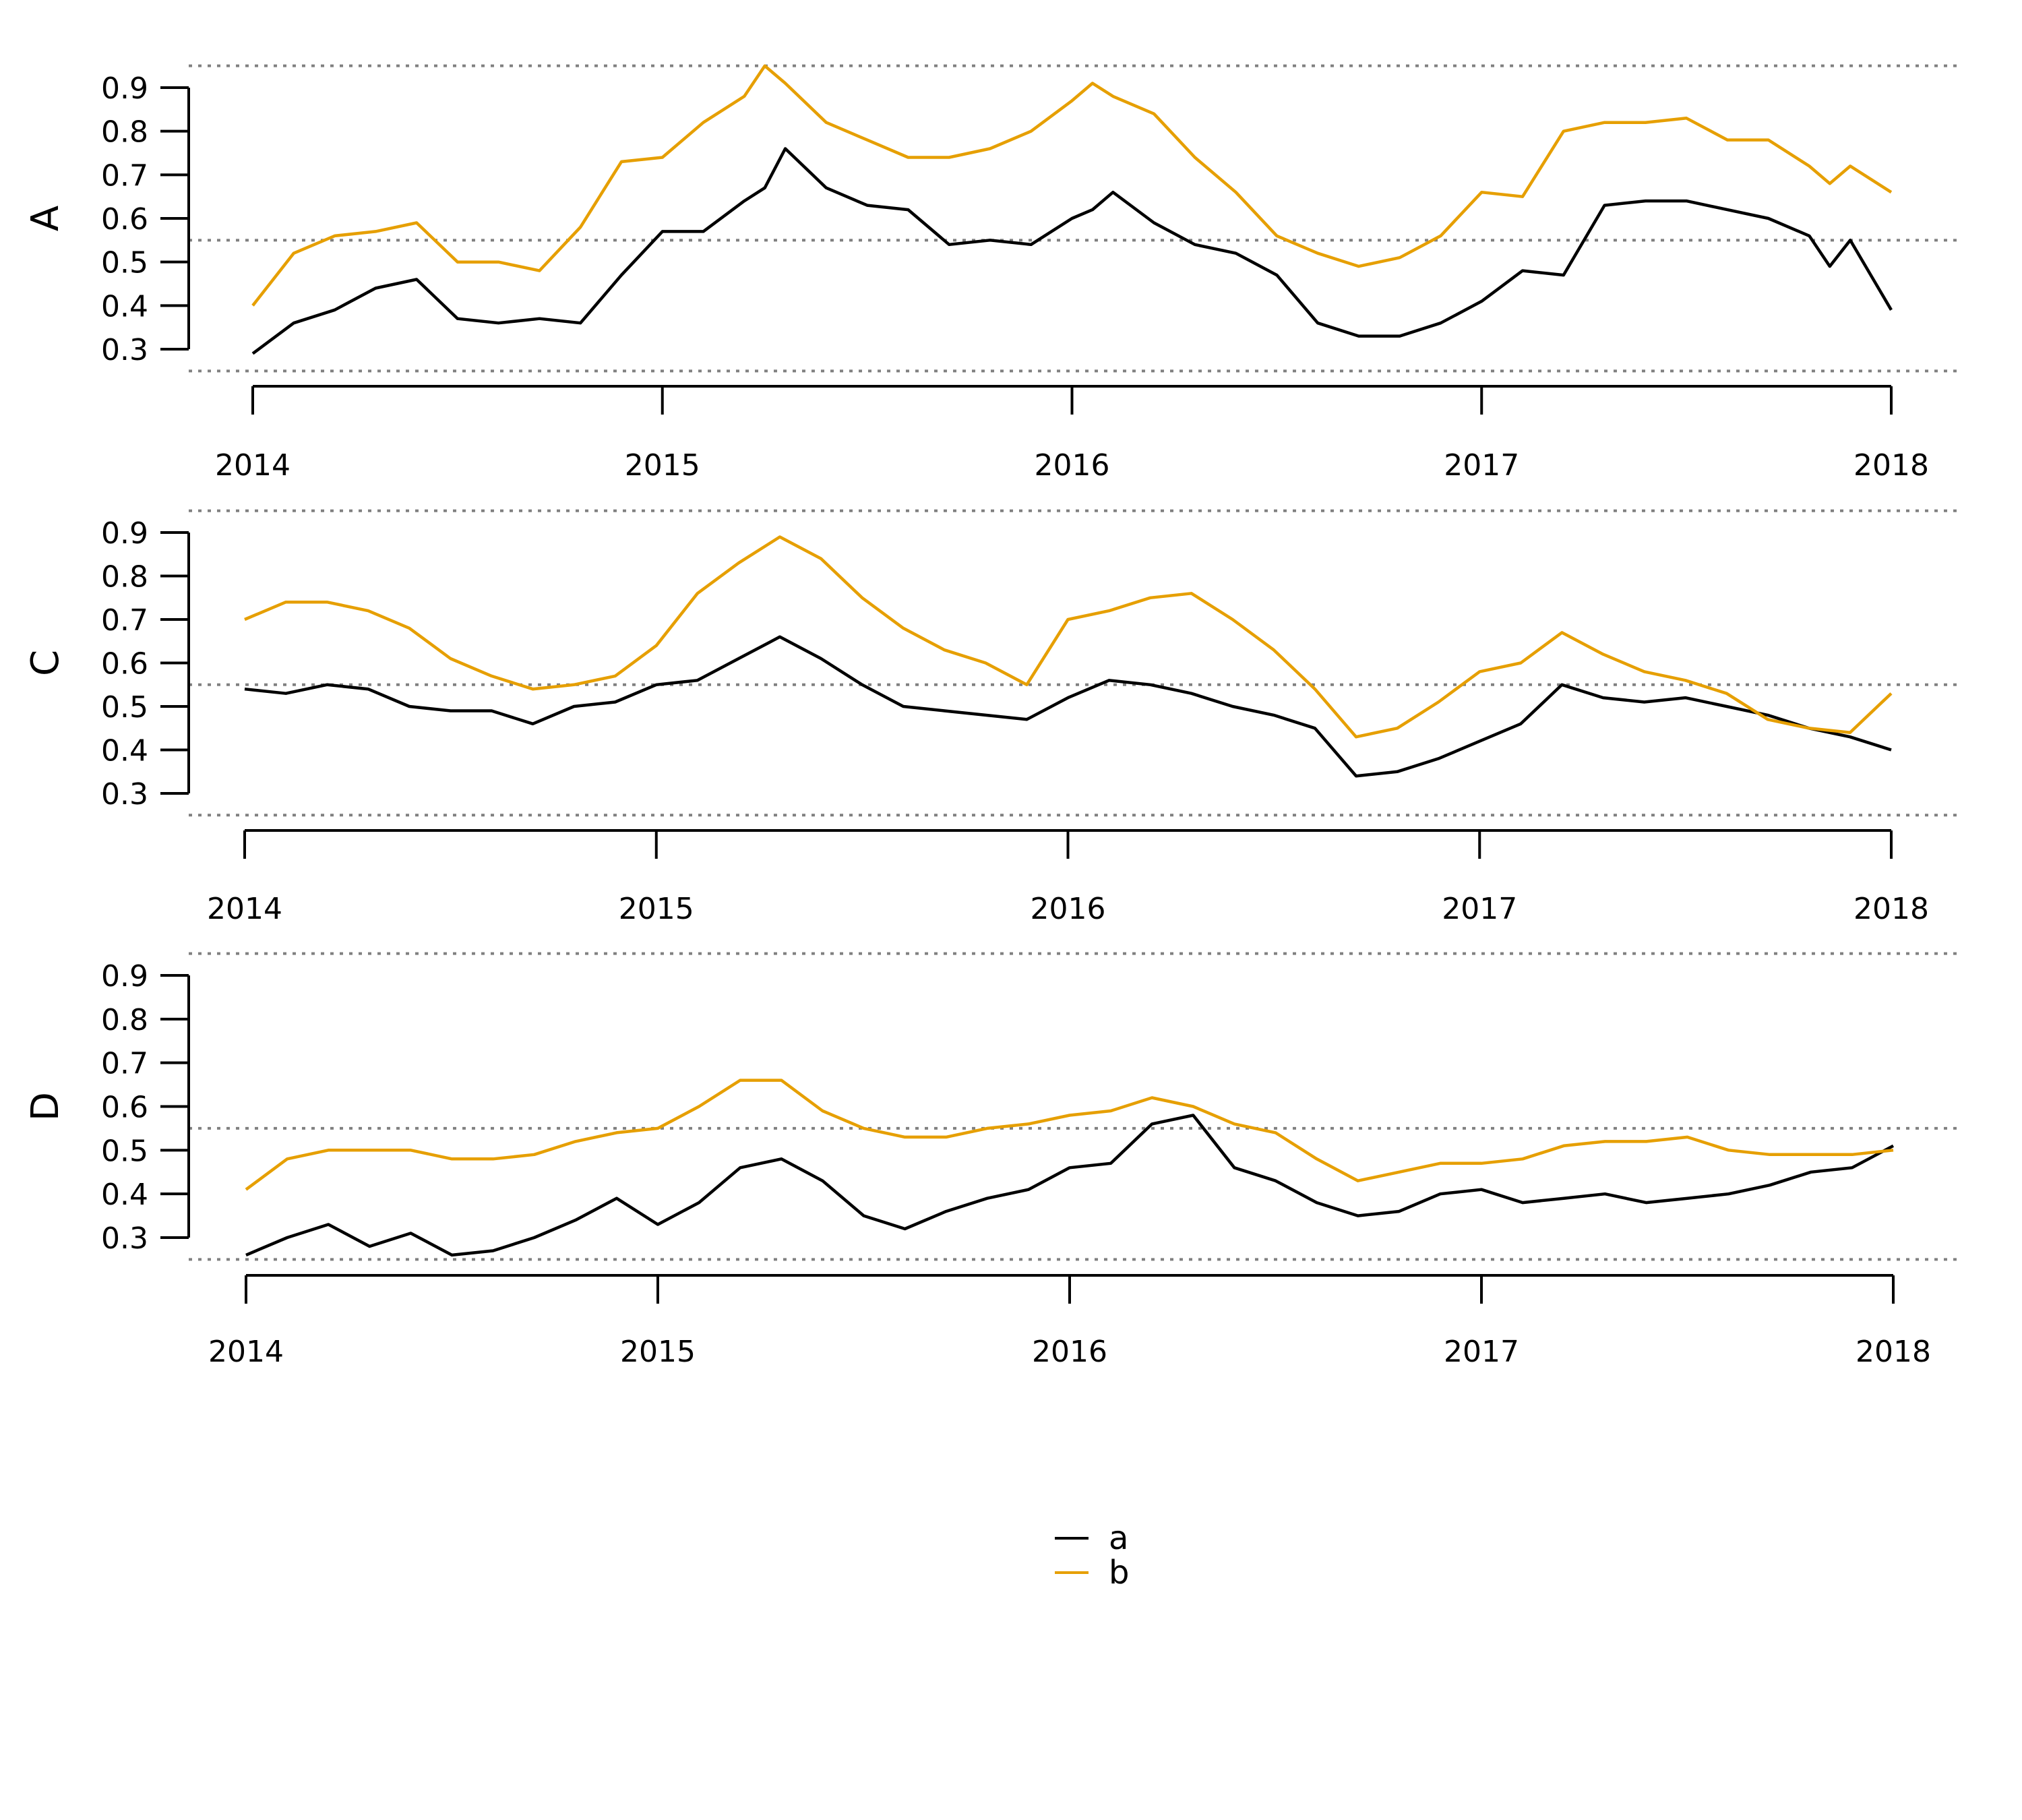 The width and height of the screenshot is (2022, 1820). What do you see at coordinates (1119, 1572) in the screenshot?
I see `legend-label-b: b` at bounding box center [1119, 1572].